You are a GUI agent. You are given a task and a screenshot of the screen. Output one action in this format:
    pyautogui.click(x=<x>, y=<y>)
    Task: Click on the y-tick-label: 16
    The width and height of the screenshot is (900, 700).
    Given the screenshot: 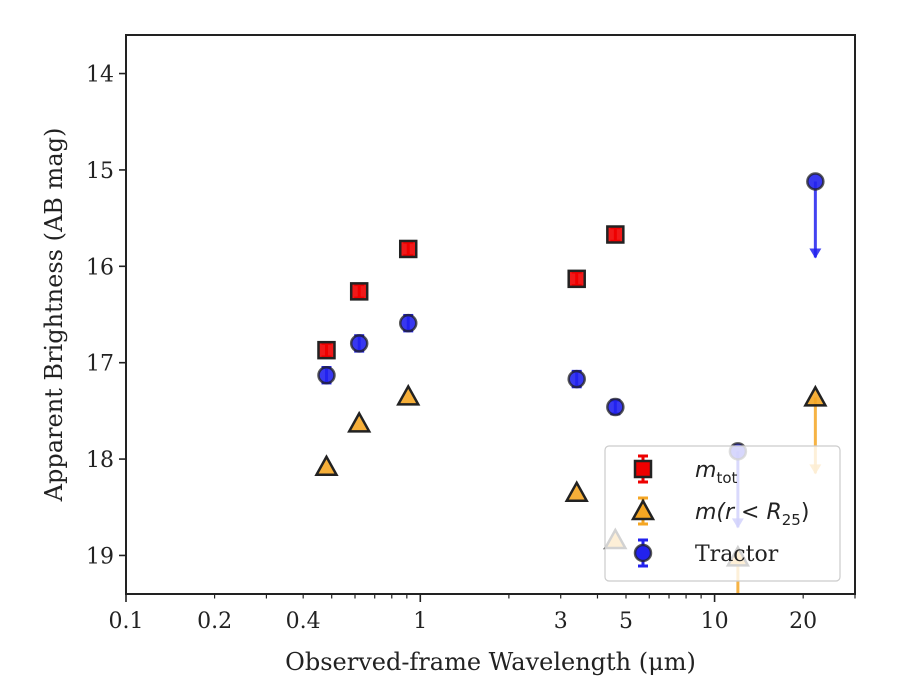 What is the action you would take?
    pyautogui.click(x=100, y=267)
    